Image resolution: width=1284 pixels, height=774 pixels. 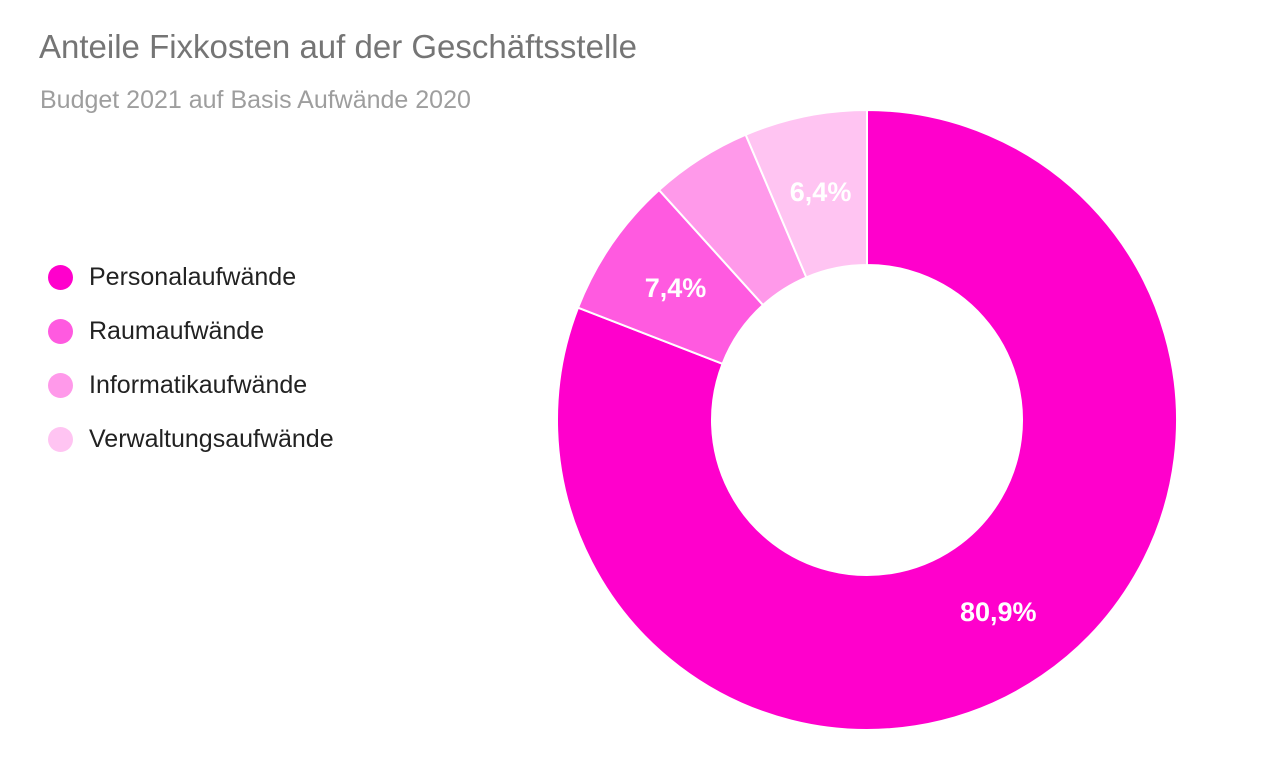 I want to click on legend-label: Verwaltungsaufwände, so click(x=211, y=438).